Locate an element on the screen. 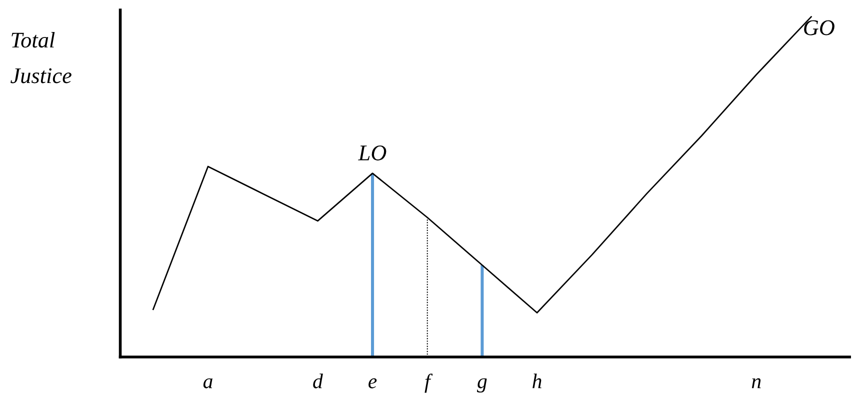 The height and width of the screenshot is (400, 853). x-tick-label: a is located at coordinates (207, 383).